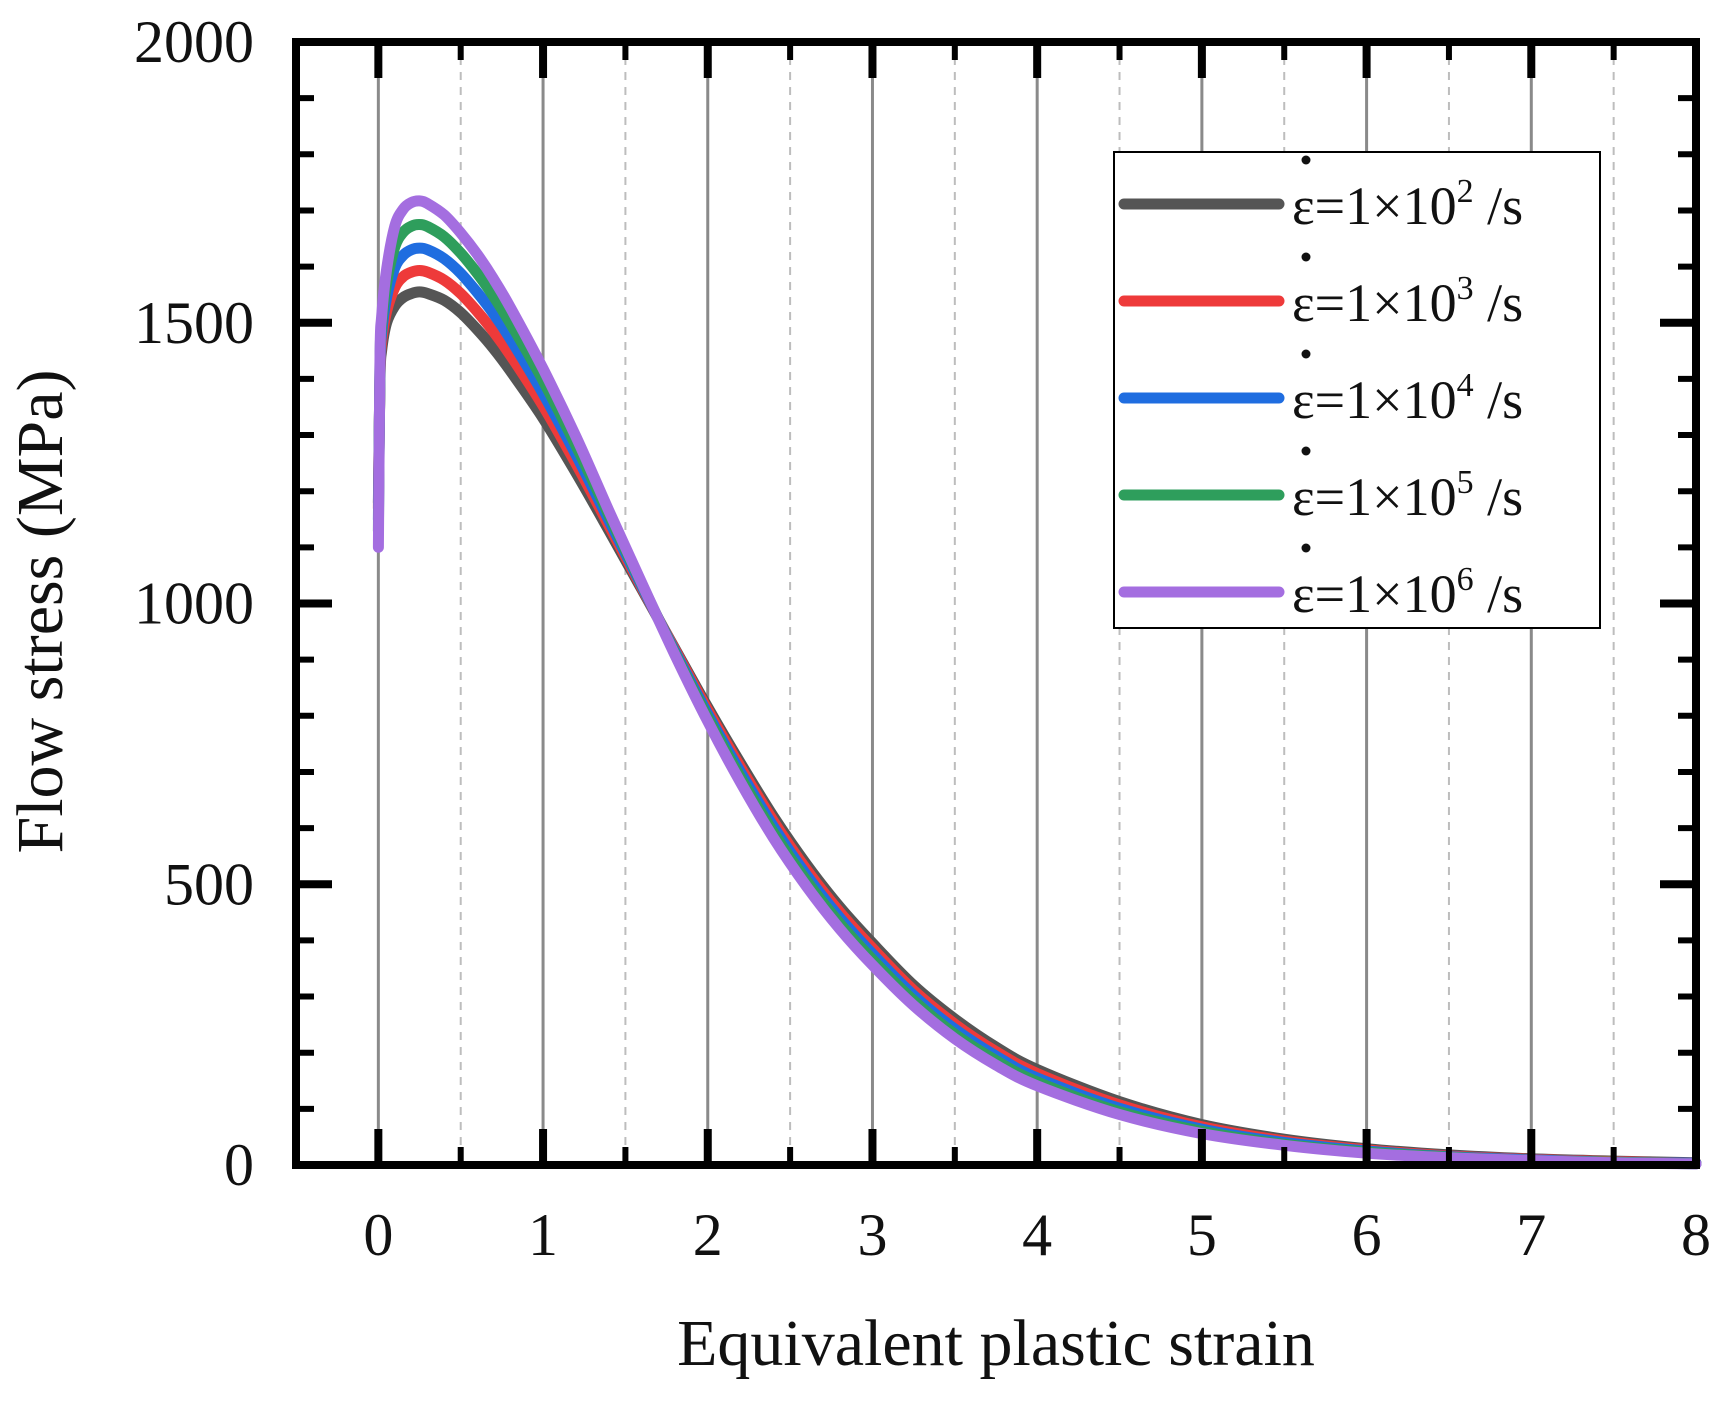 The height and width of the screenshot is (1419, 1721). What do you see at coordinates (996, 1343) in the screenshot?
I see `x-axis-title: Equivalent plastic strain` at bounding box center [996, 1343].